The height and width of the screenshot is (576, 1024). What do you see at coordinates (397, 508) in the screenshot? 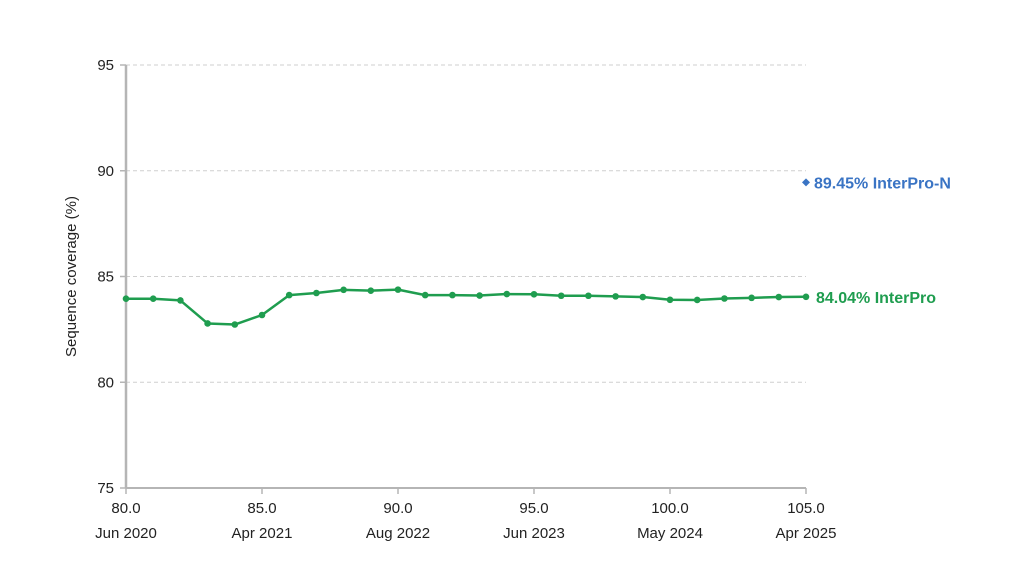
I see `x-tick-label: 90.0` at bounding box center [397, 508].